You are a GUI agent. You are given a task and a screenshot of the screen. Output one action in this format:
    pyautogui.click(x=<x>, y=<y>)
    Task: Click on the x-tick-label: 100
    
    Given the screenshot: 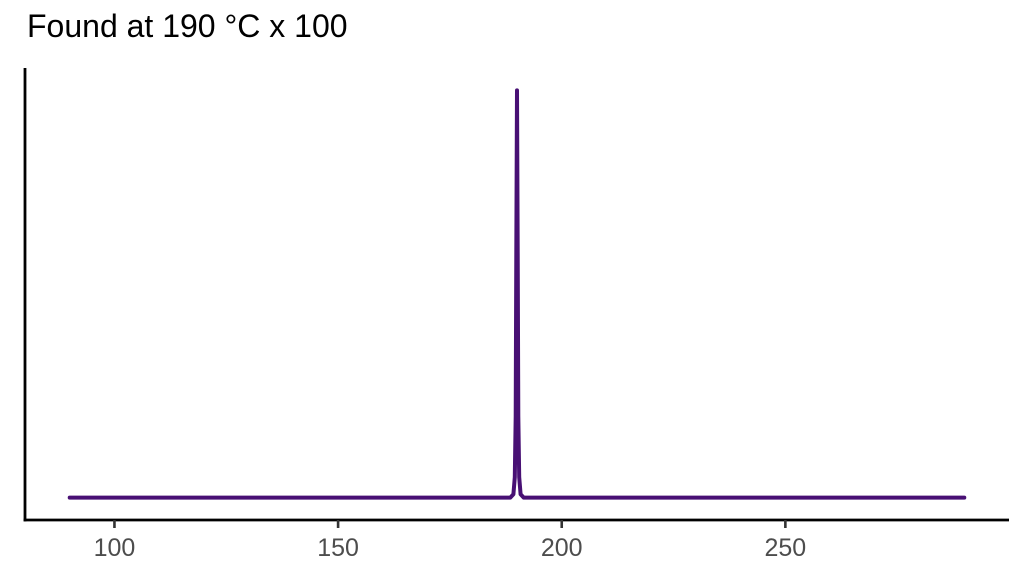 What is the action you would take?
    pyautogui.click(x=115, y=548)
    